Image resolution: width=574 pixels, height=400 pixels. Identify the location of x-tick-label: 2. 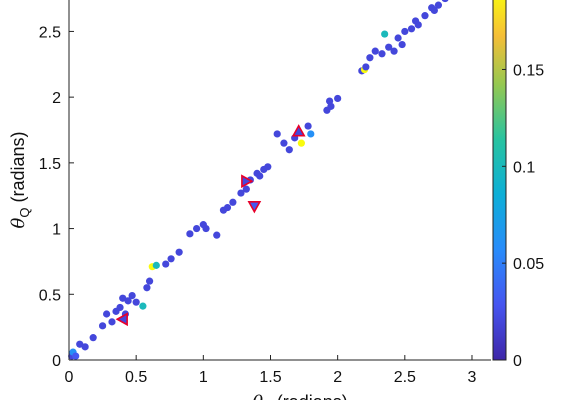
(337, 377).